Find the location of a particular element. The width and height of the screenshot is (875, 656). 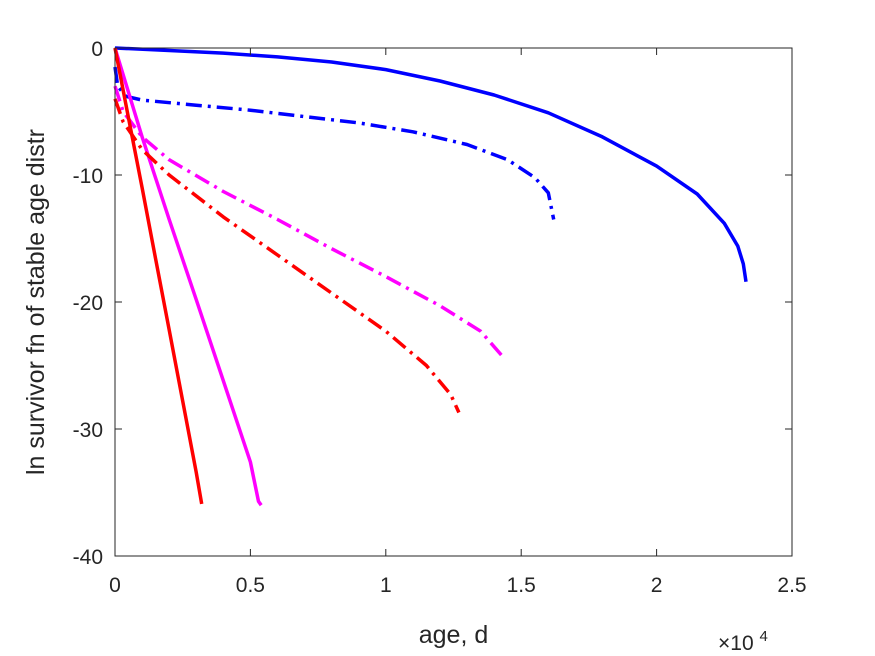

x-tick-label: 2 is located at coordinates (657, 585).